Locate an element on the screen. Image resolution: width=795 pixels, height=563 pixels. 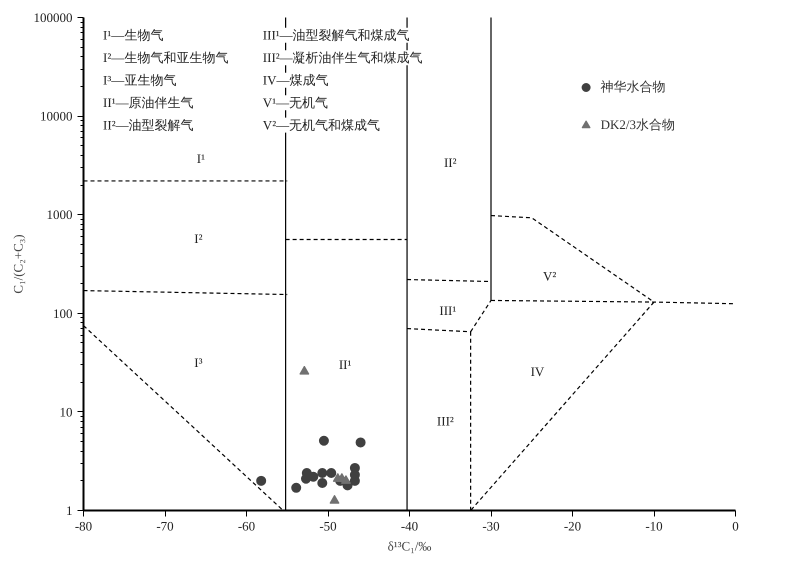
y-tick-label: 1000 is located at coordinates (59, 214).